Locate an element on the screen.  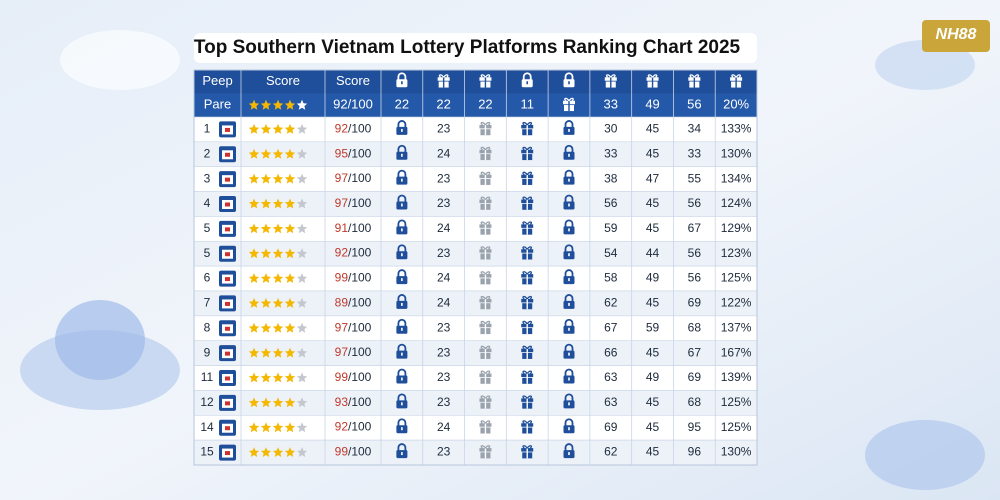
score: 91/100 is located at coordinates (353, 228).